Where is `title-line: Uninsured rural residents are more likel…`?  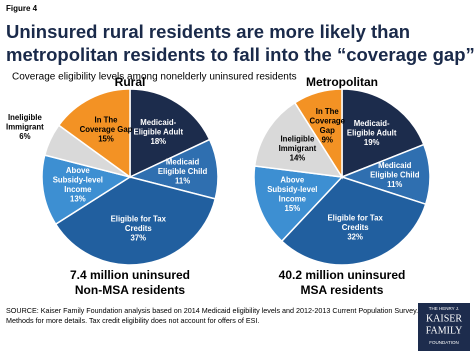
title-line: Uninsured rural residents are more likel… is located at coordinates (208, 31).